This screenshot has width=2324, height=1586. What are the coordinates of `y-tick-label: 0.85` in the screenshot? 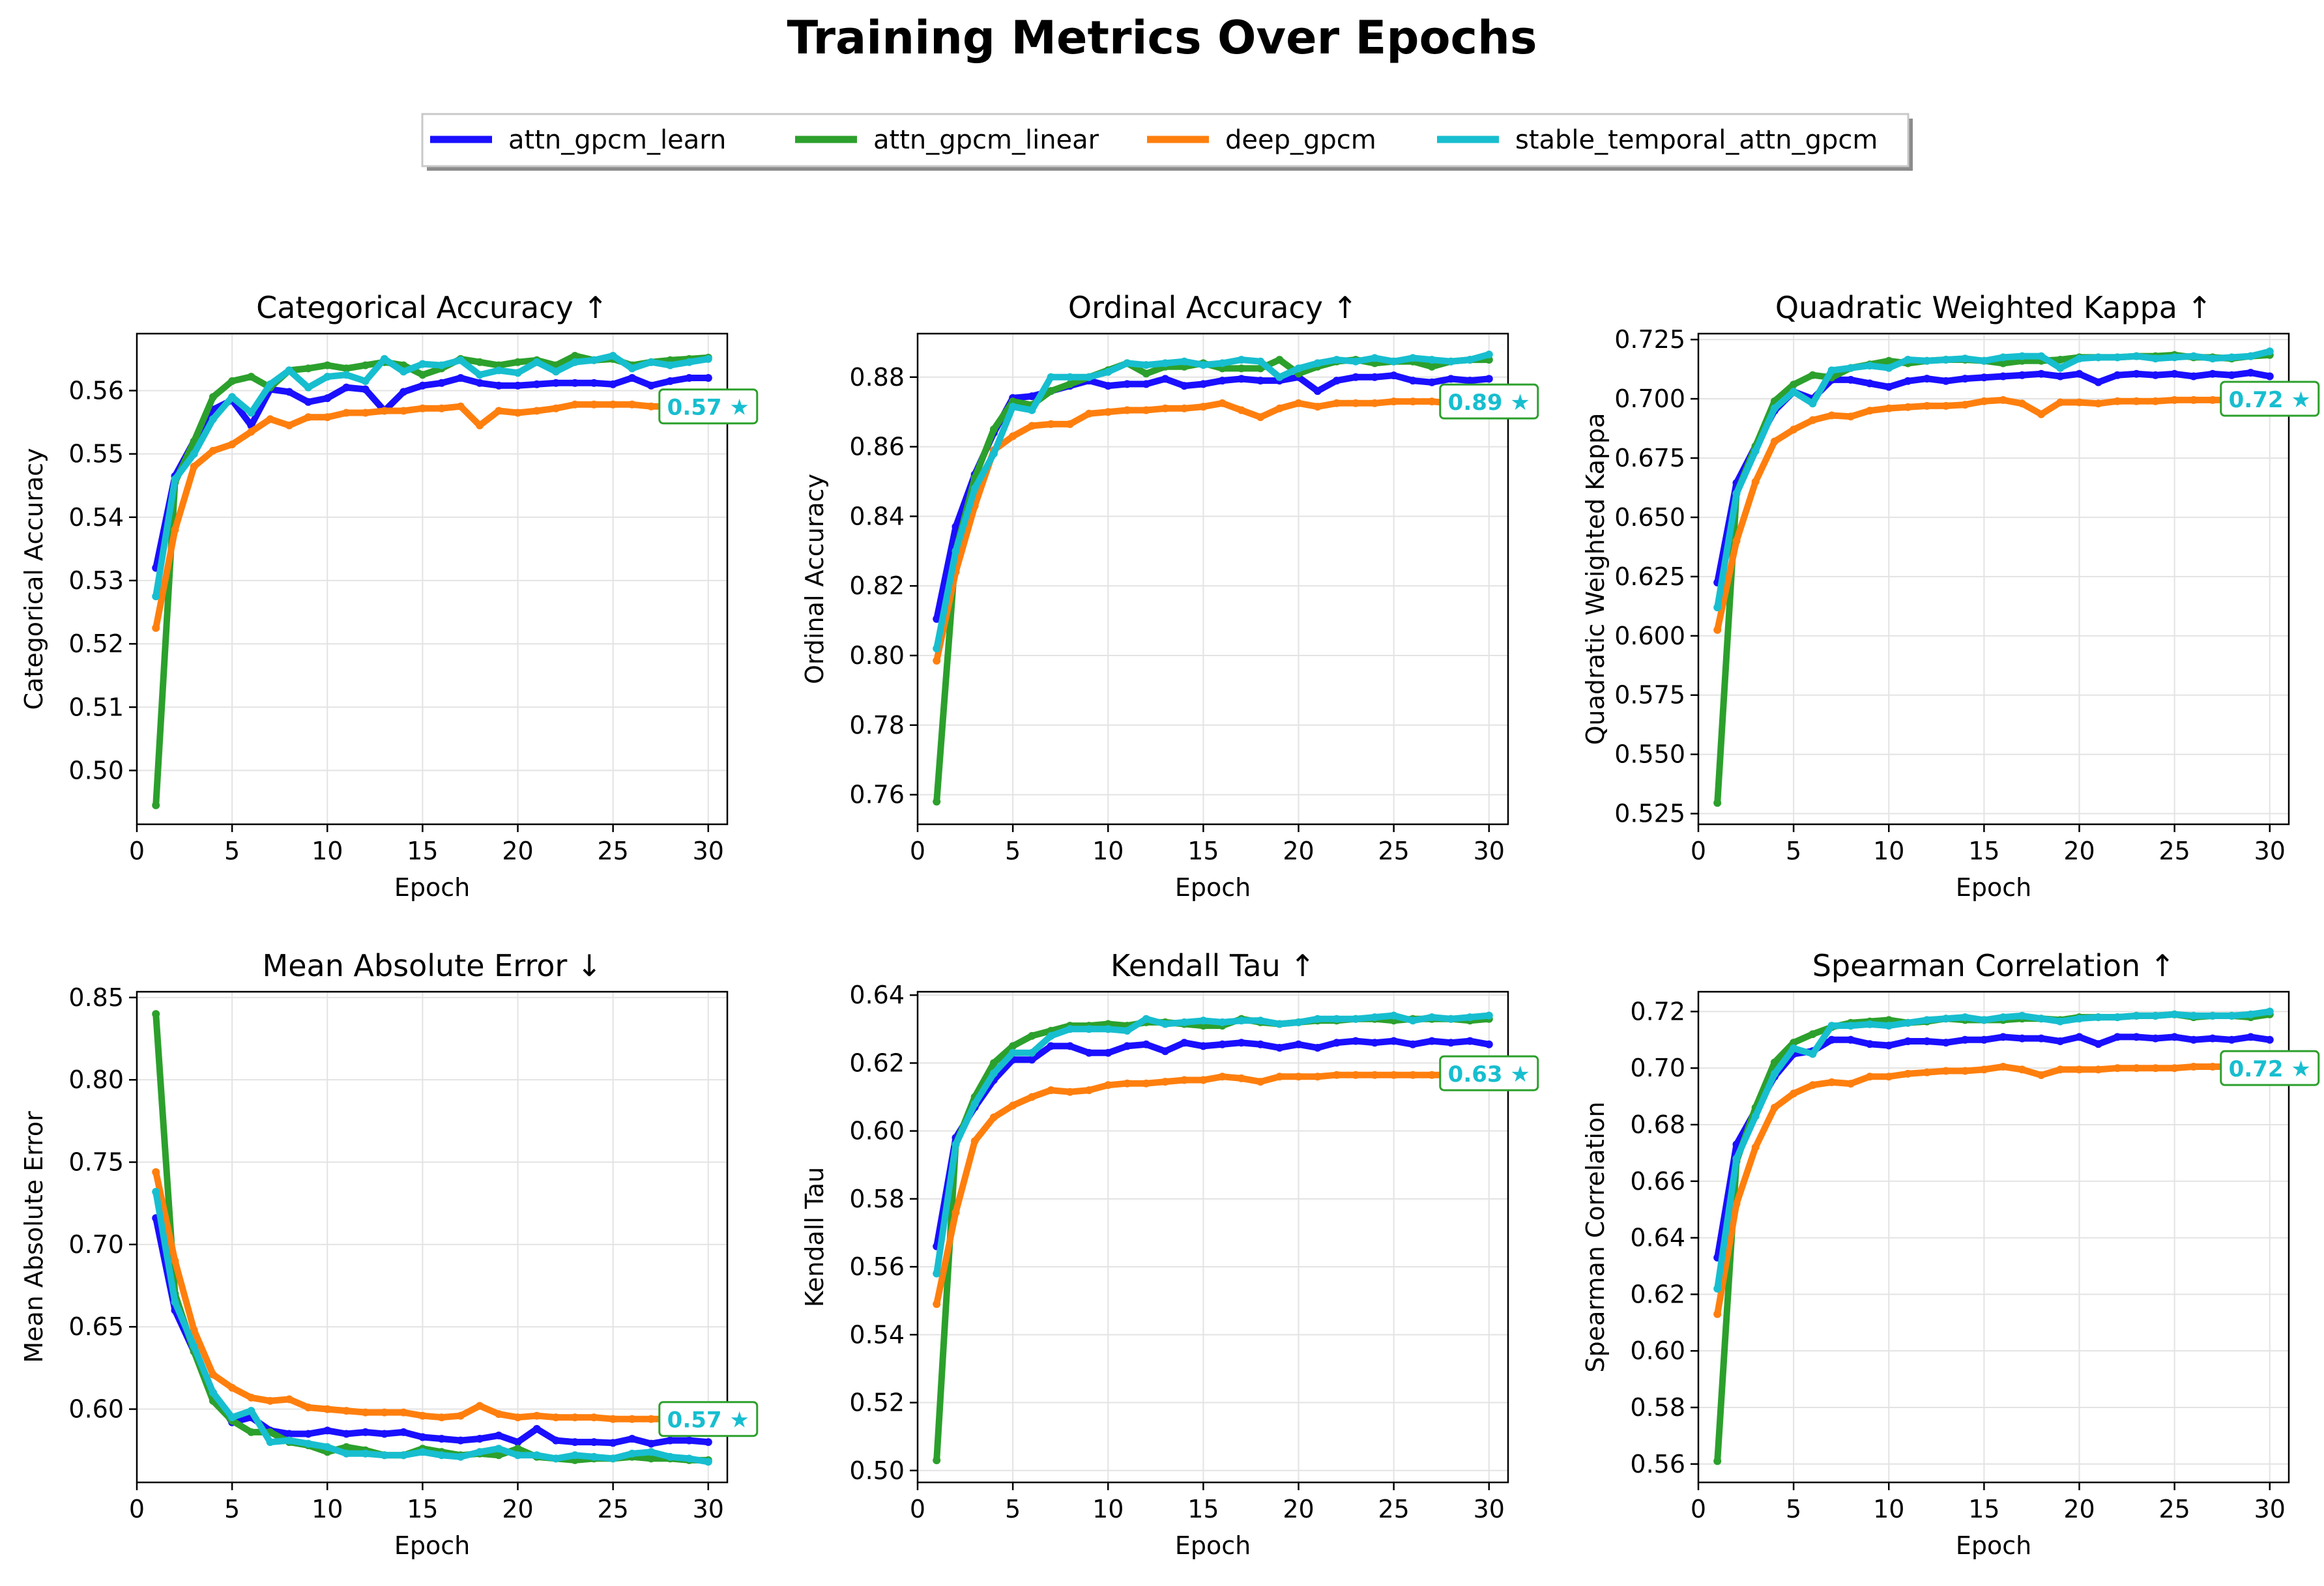 It's located at (96, 997).